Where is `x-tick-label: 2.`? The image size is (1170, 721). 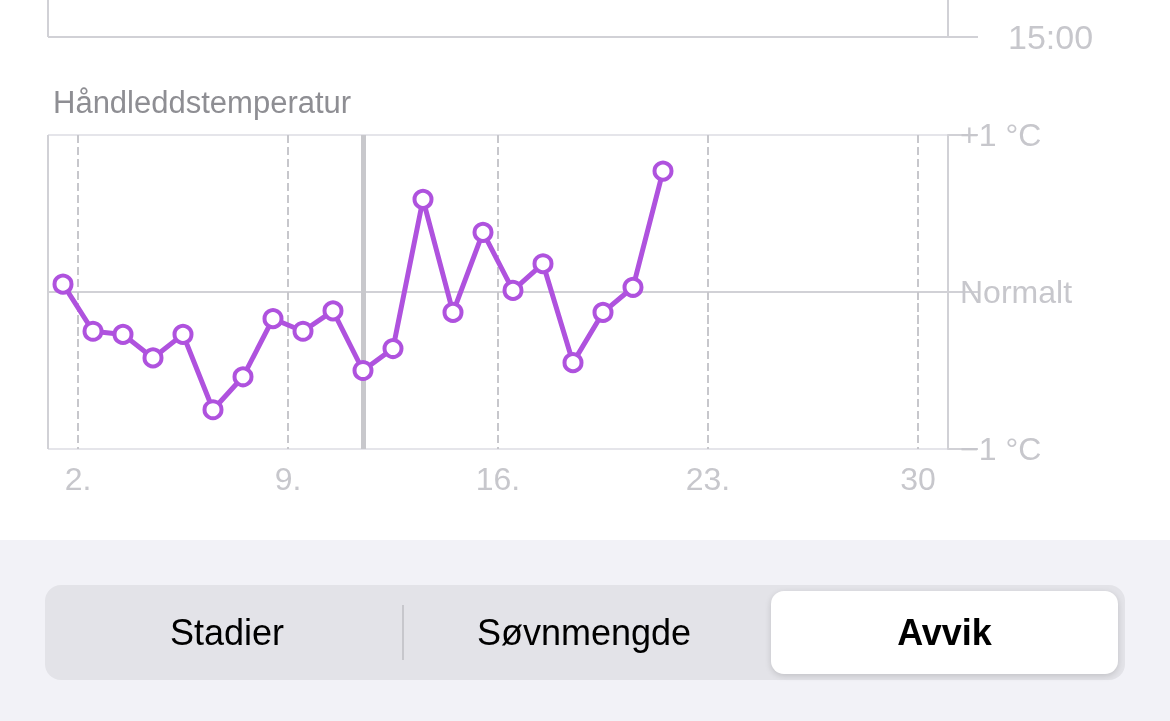
x-tick-label: 2. is located at coordinates (78, 479).